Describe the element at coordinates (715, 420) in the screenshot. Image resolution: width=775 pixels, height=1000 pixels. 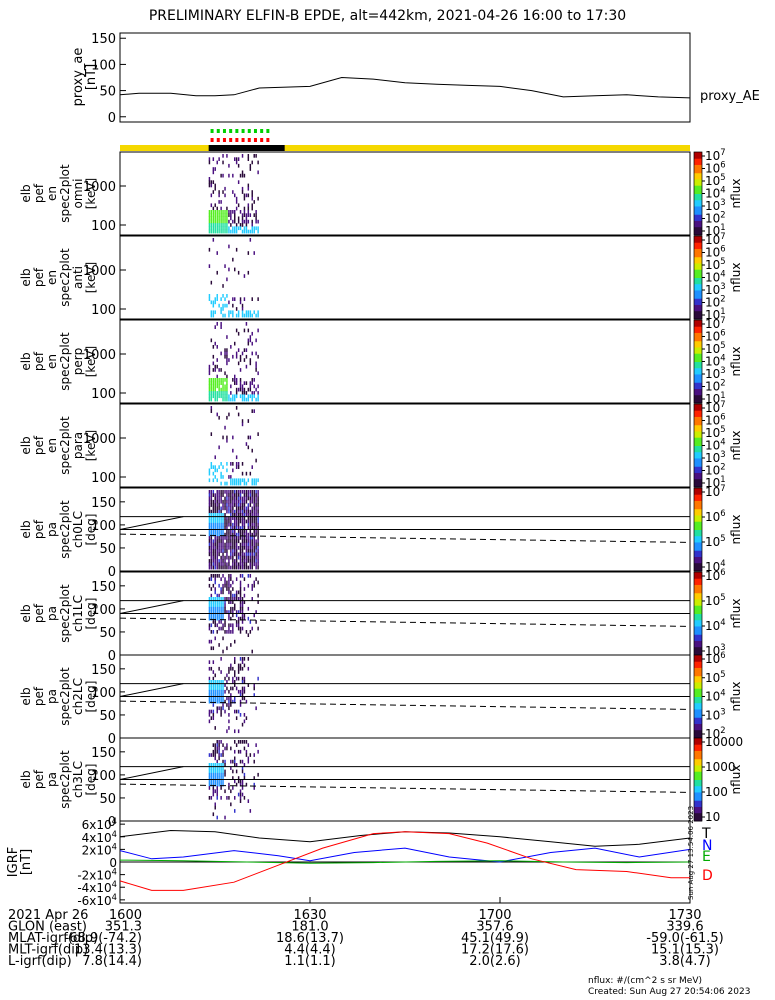
I see `colorbar-tick-label: 10⁶` at that location.